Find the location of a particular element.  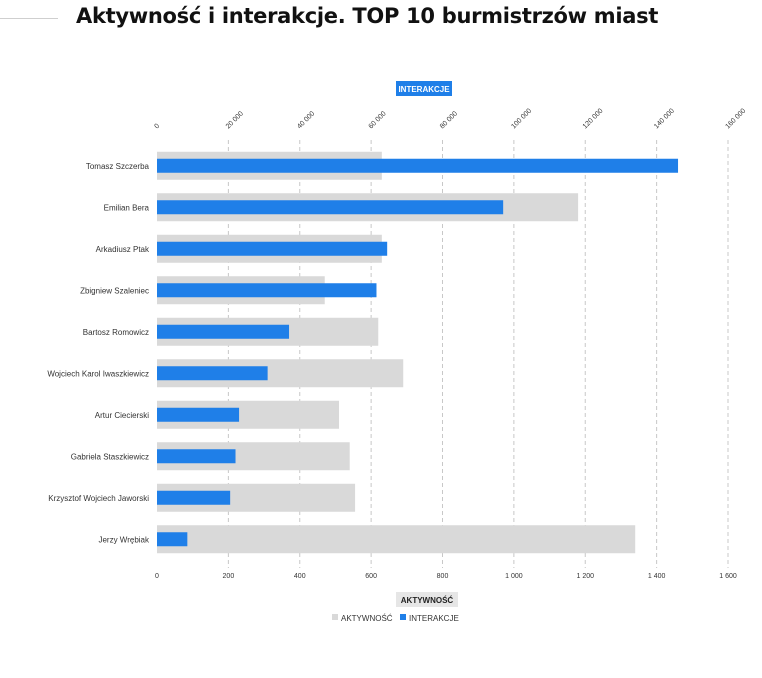

bottom-tick-label: 400 is located at coordinates (300, 576).